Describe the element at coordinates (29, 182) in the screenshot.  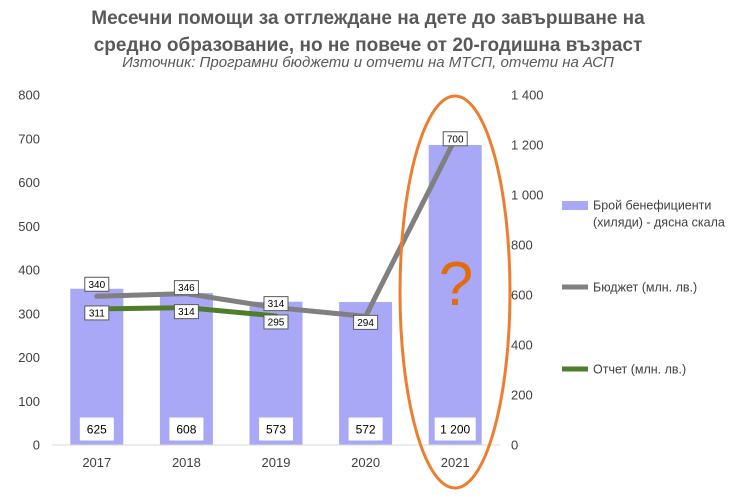
I see `left-axis-tick-label: 600` at that location.